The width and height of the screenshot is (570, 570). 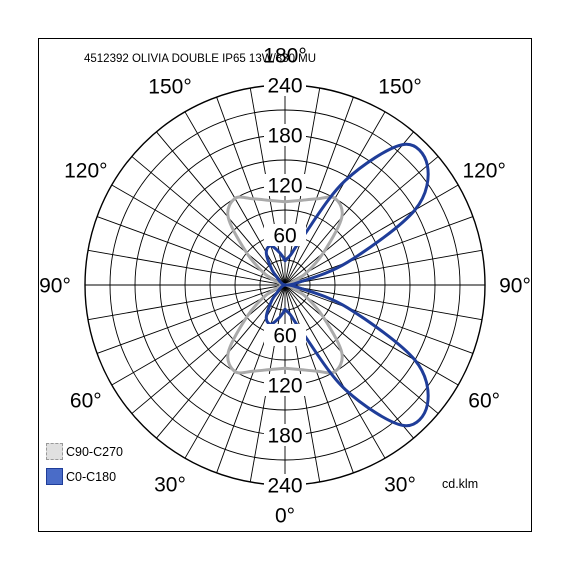 I want to click on radial-tick-label-down: 60, so click(x=284, y=336).